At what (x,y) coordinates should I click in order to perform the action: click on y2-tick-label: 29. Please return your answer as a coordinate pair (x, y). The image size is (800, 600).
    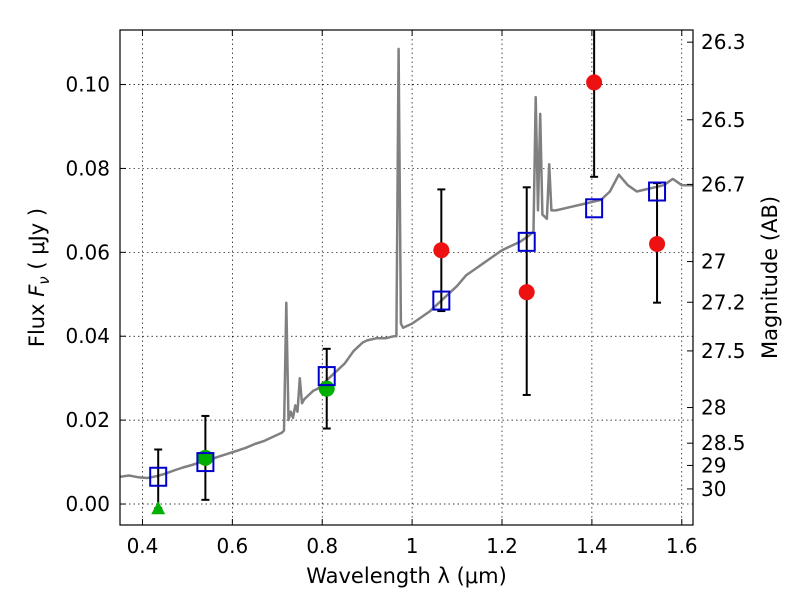
    Looking at the image, I should click on (713, 465).